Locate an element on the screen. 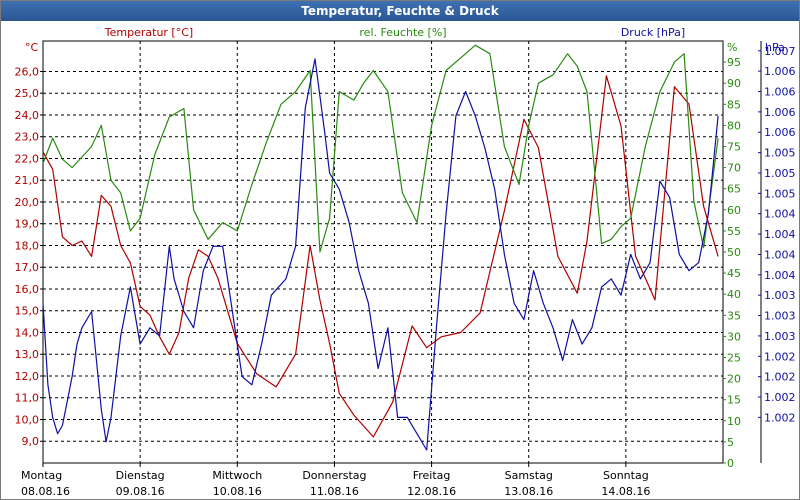 This screenshot has width=800, height=500. pressure-axis-unit: hPa is located at coordinates (775, 47).